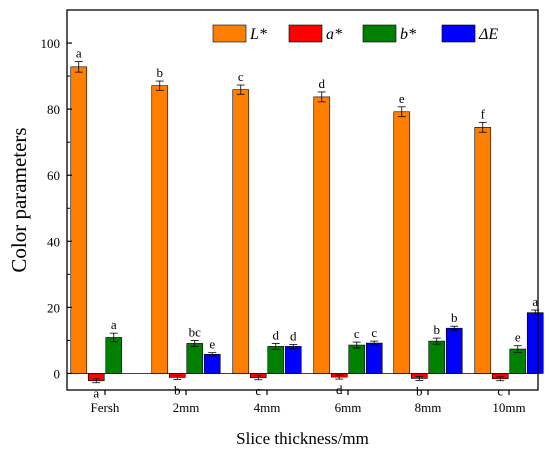 This screenshot has height=452, width=550. I want to click on y-tick-label: 0, so click(57, 373).